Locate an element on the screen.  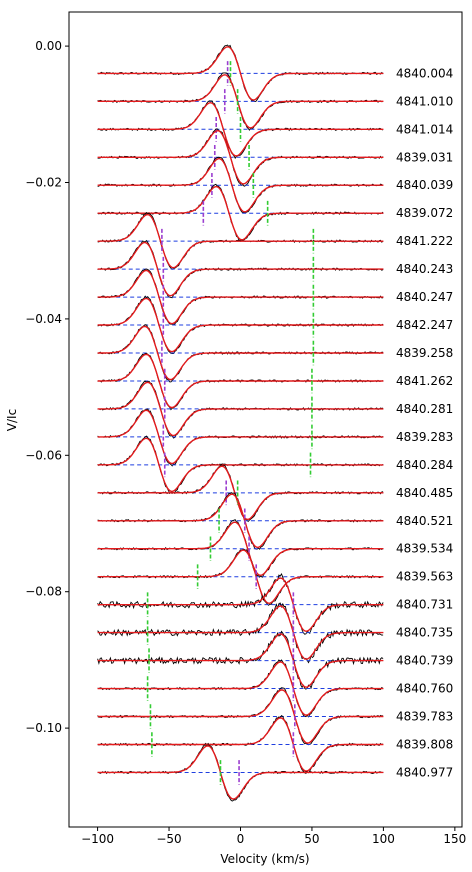
profile-22: 4840.760 is located at coordinates (275, 688).